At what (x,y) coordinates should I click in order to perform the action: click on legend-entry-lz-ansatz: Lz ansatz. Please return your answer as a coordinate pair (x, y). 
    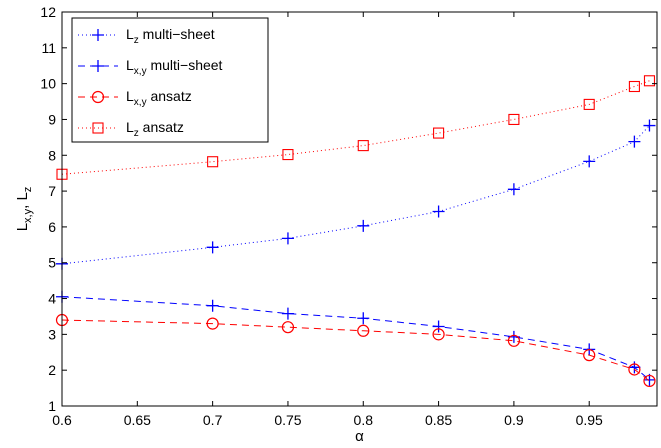
    Looking at the image, I should click on (131, 129).